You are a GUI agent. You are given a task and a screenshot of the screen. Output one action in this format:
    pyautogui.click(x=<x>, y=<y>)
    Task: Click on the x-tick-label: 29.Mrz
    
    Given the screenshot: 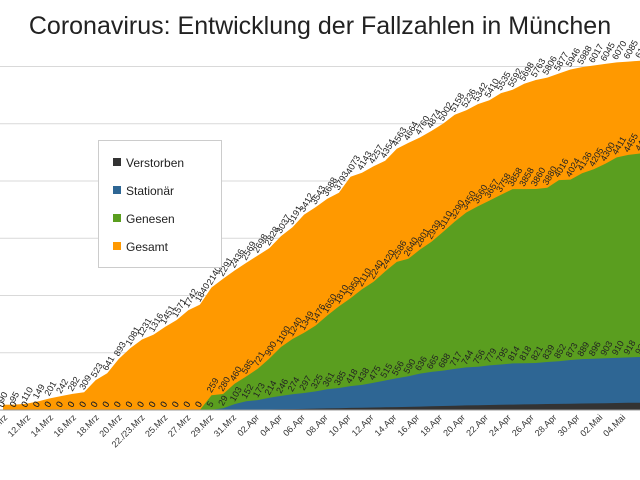 What is the action you would take?
    pyautogui.click(x=202, y=425)
    